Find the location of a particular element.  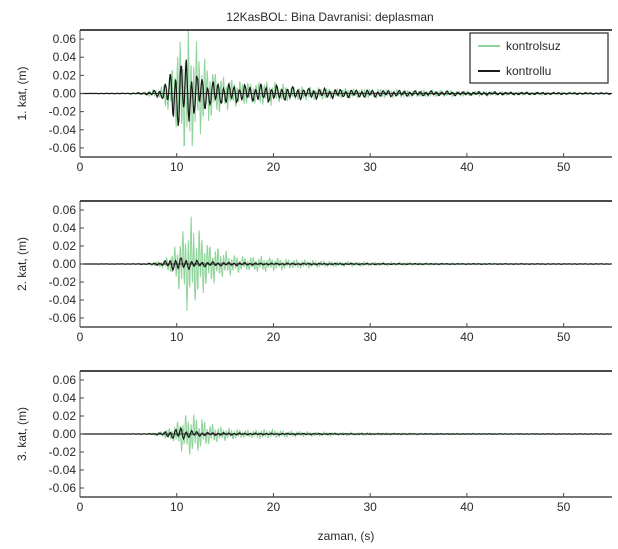

legend: kontrolsuz kontrollu is located at coordinates (539, 58).